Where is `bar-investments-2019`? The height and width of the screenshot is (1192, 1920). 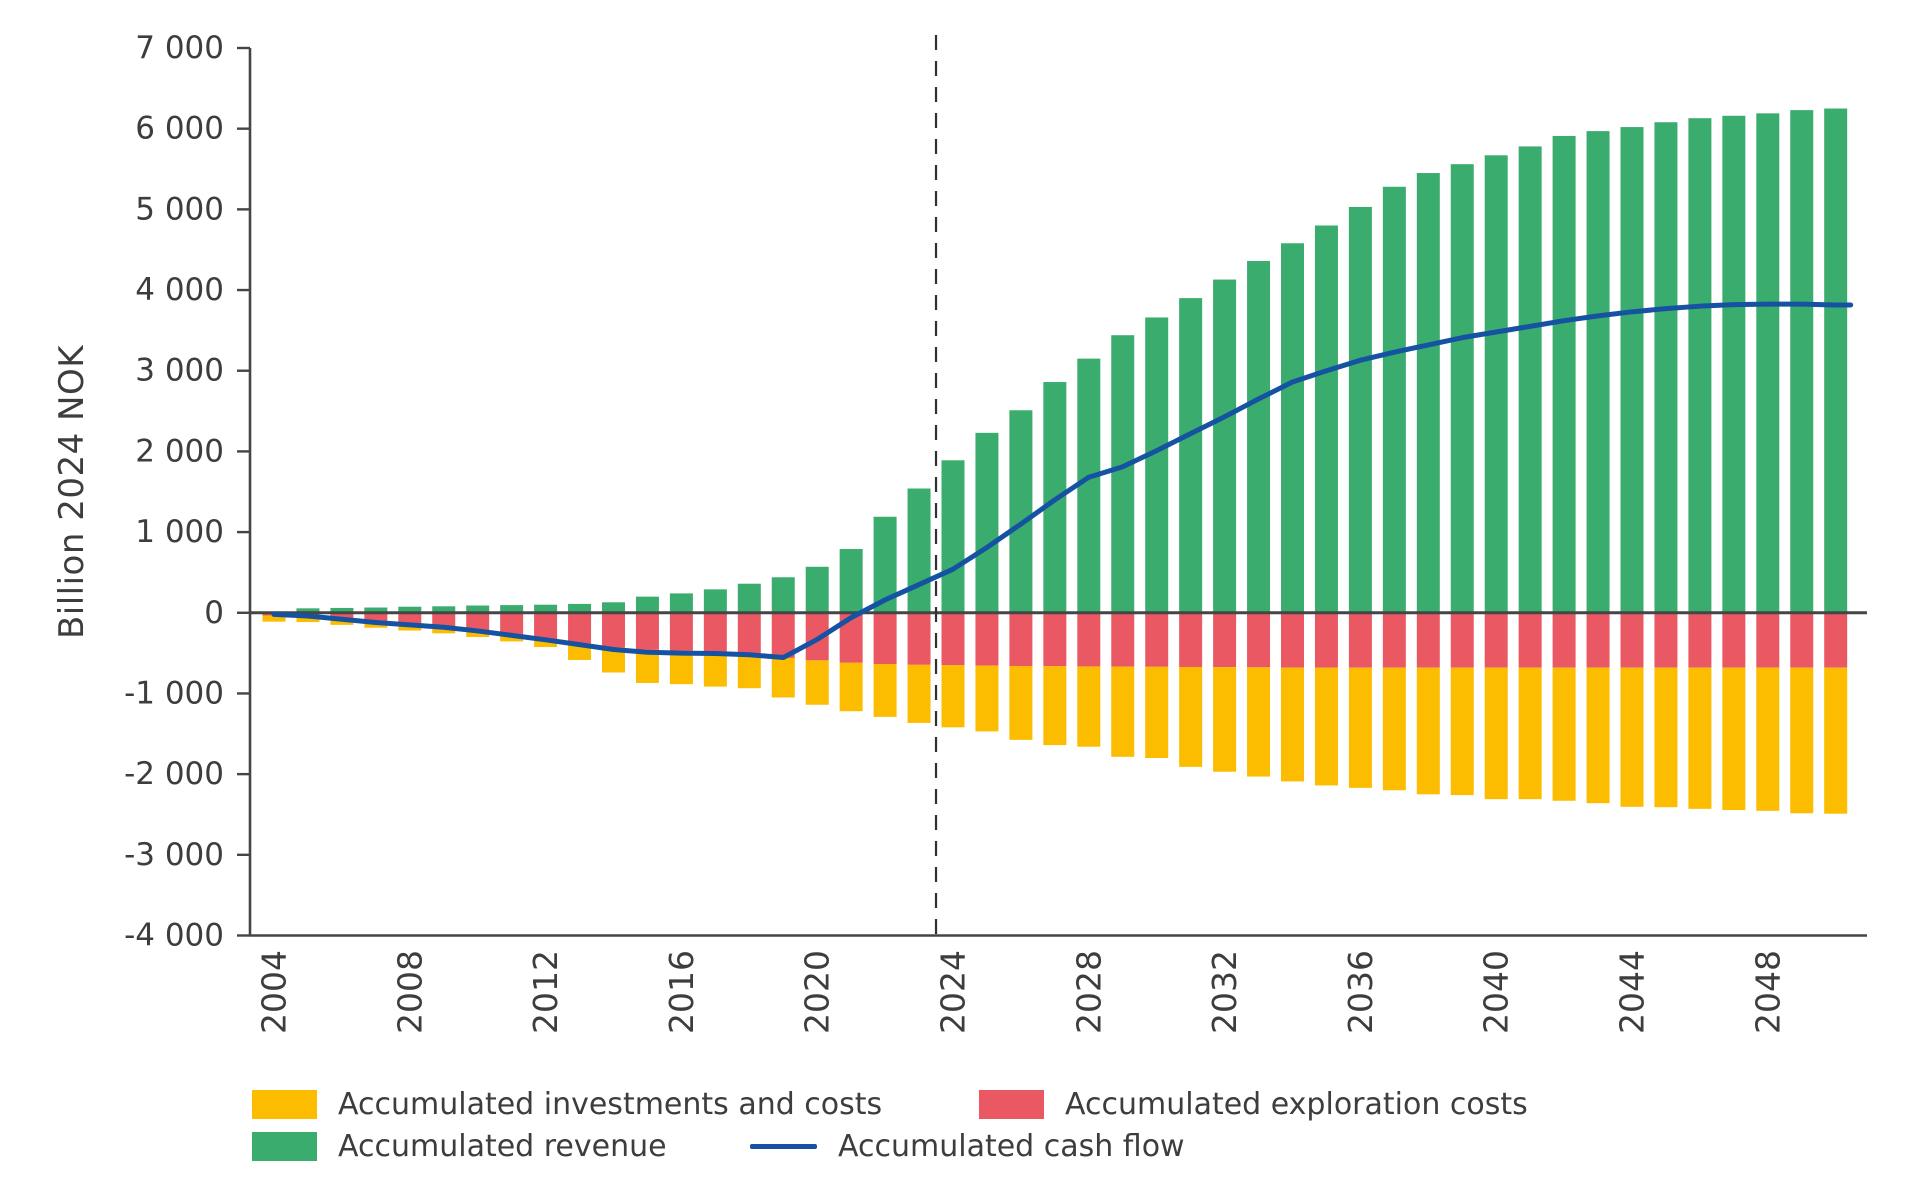
bar-investments-2019 is located at coordinates (783, 677).